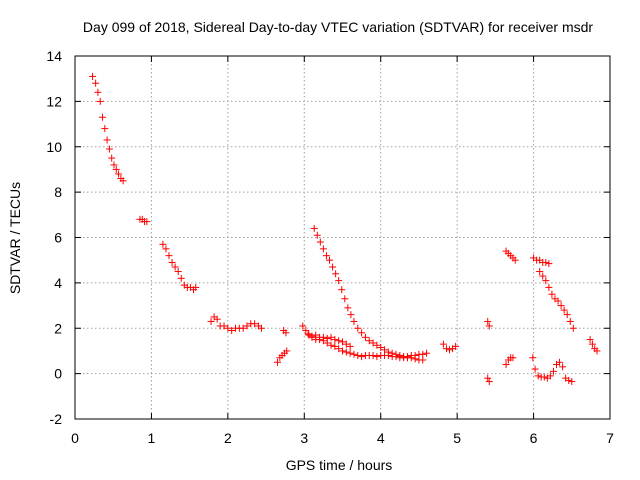 Image resolution: width=640 pixels, height=480 pixels. What do you see at coordinates (54, 101) in the screenshot?
I see `y-tick-label: 12` at bounding box center [54, 101].